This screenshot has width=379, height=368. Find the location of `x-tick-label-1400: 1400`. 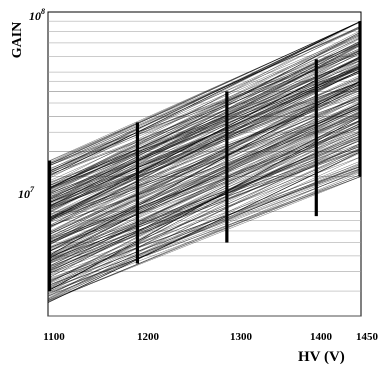

x-tick-label-1400: 1400 is located at coordinates (321, 337).